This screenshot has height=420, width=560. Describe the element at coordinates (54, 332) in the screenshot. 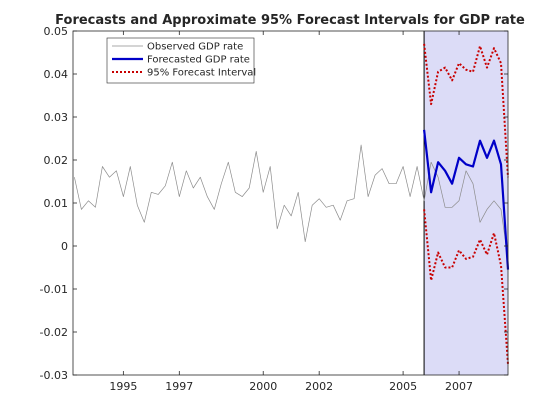

I see `y-tick-label: -0.02` at that location.